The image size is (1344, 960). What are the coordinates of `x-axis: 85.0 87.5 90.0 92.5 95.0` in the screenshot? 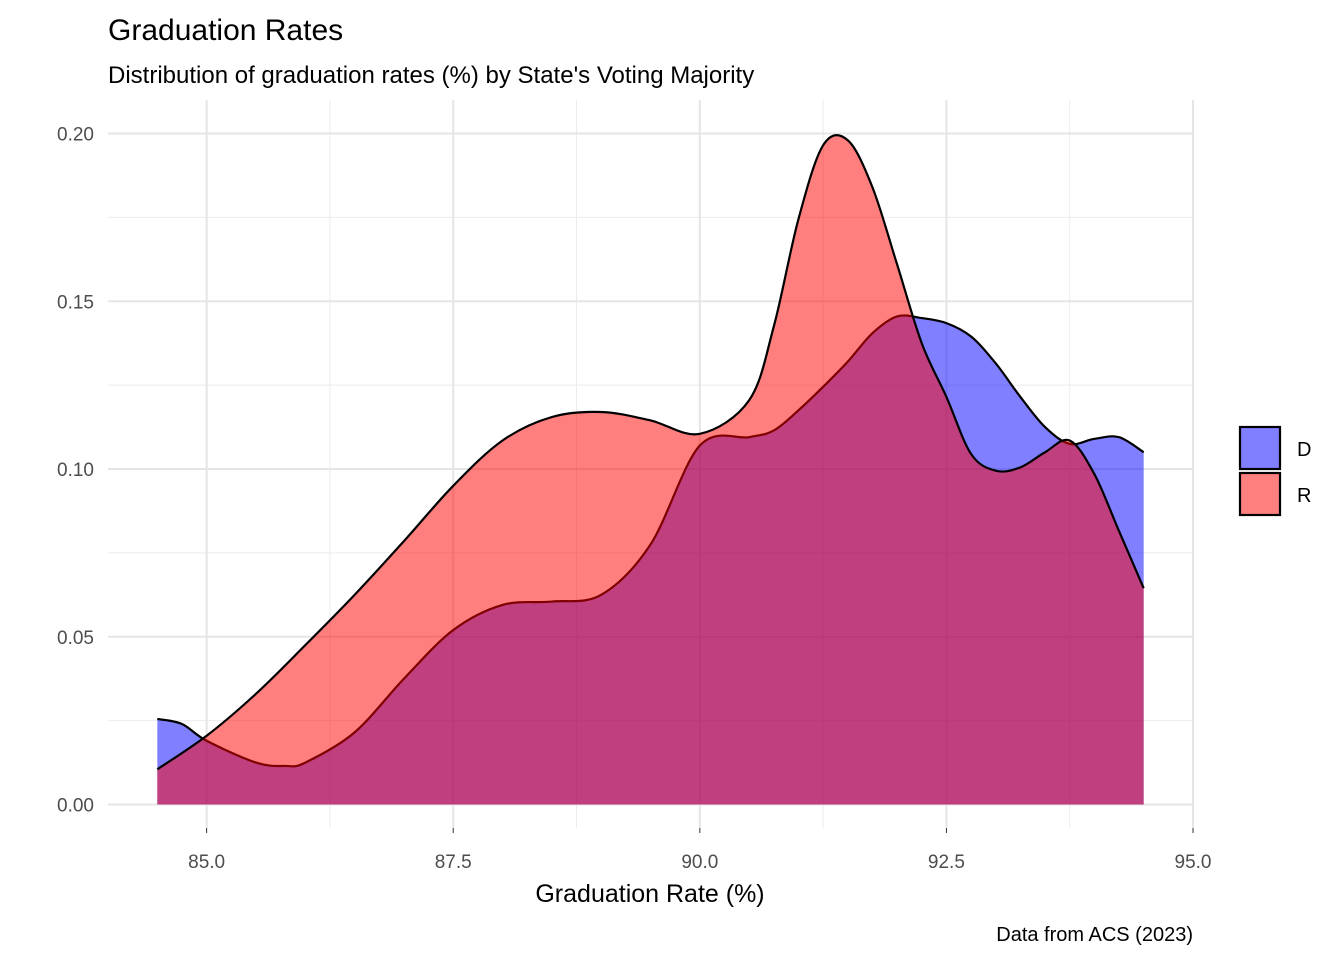 It's located at (699, 850).